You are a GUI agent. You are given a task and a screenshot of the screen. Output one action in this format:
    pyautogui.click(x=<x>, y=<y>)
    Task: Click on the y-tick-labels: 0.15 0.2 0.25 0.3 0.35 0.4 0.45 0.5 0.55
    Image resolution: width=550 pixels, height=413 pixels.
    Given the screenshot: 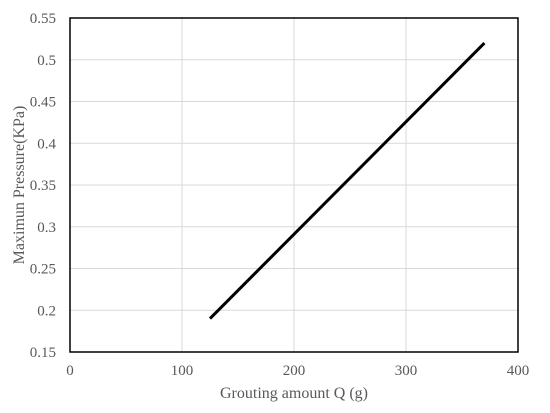 What is the action you would take?
    pyautogui.click(x=43, y=186)
    